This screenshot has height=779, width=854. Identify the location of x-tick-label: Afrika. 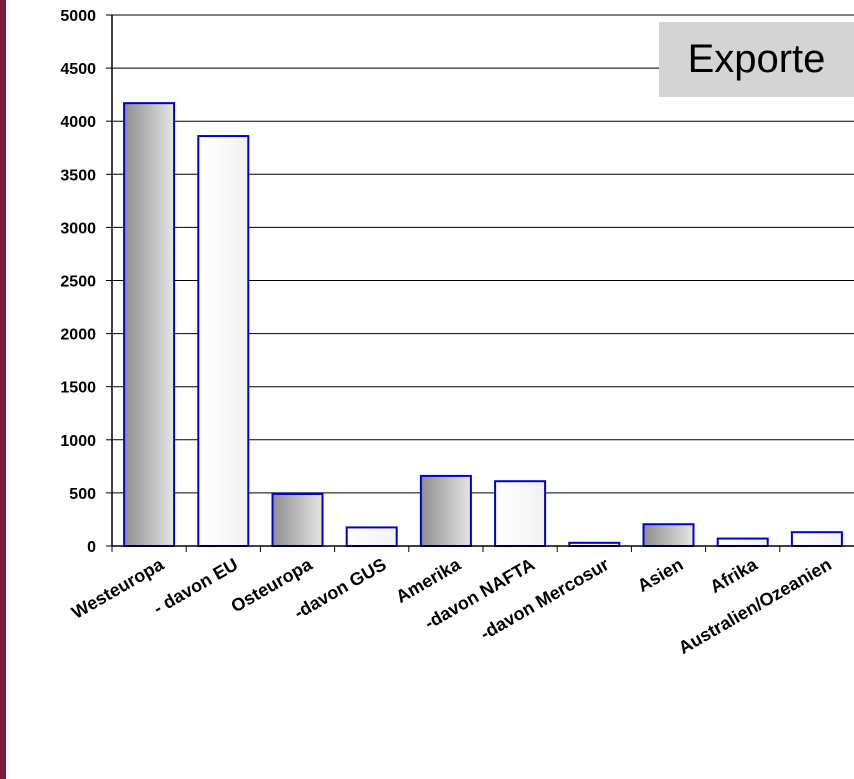
(734, 575).